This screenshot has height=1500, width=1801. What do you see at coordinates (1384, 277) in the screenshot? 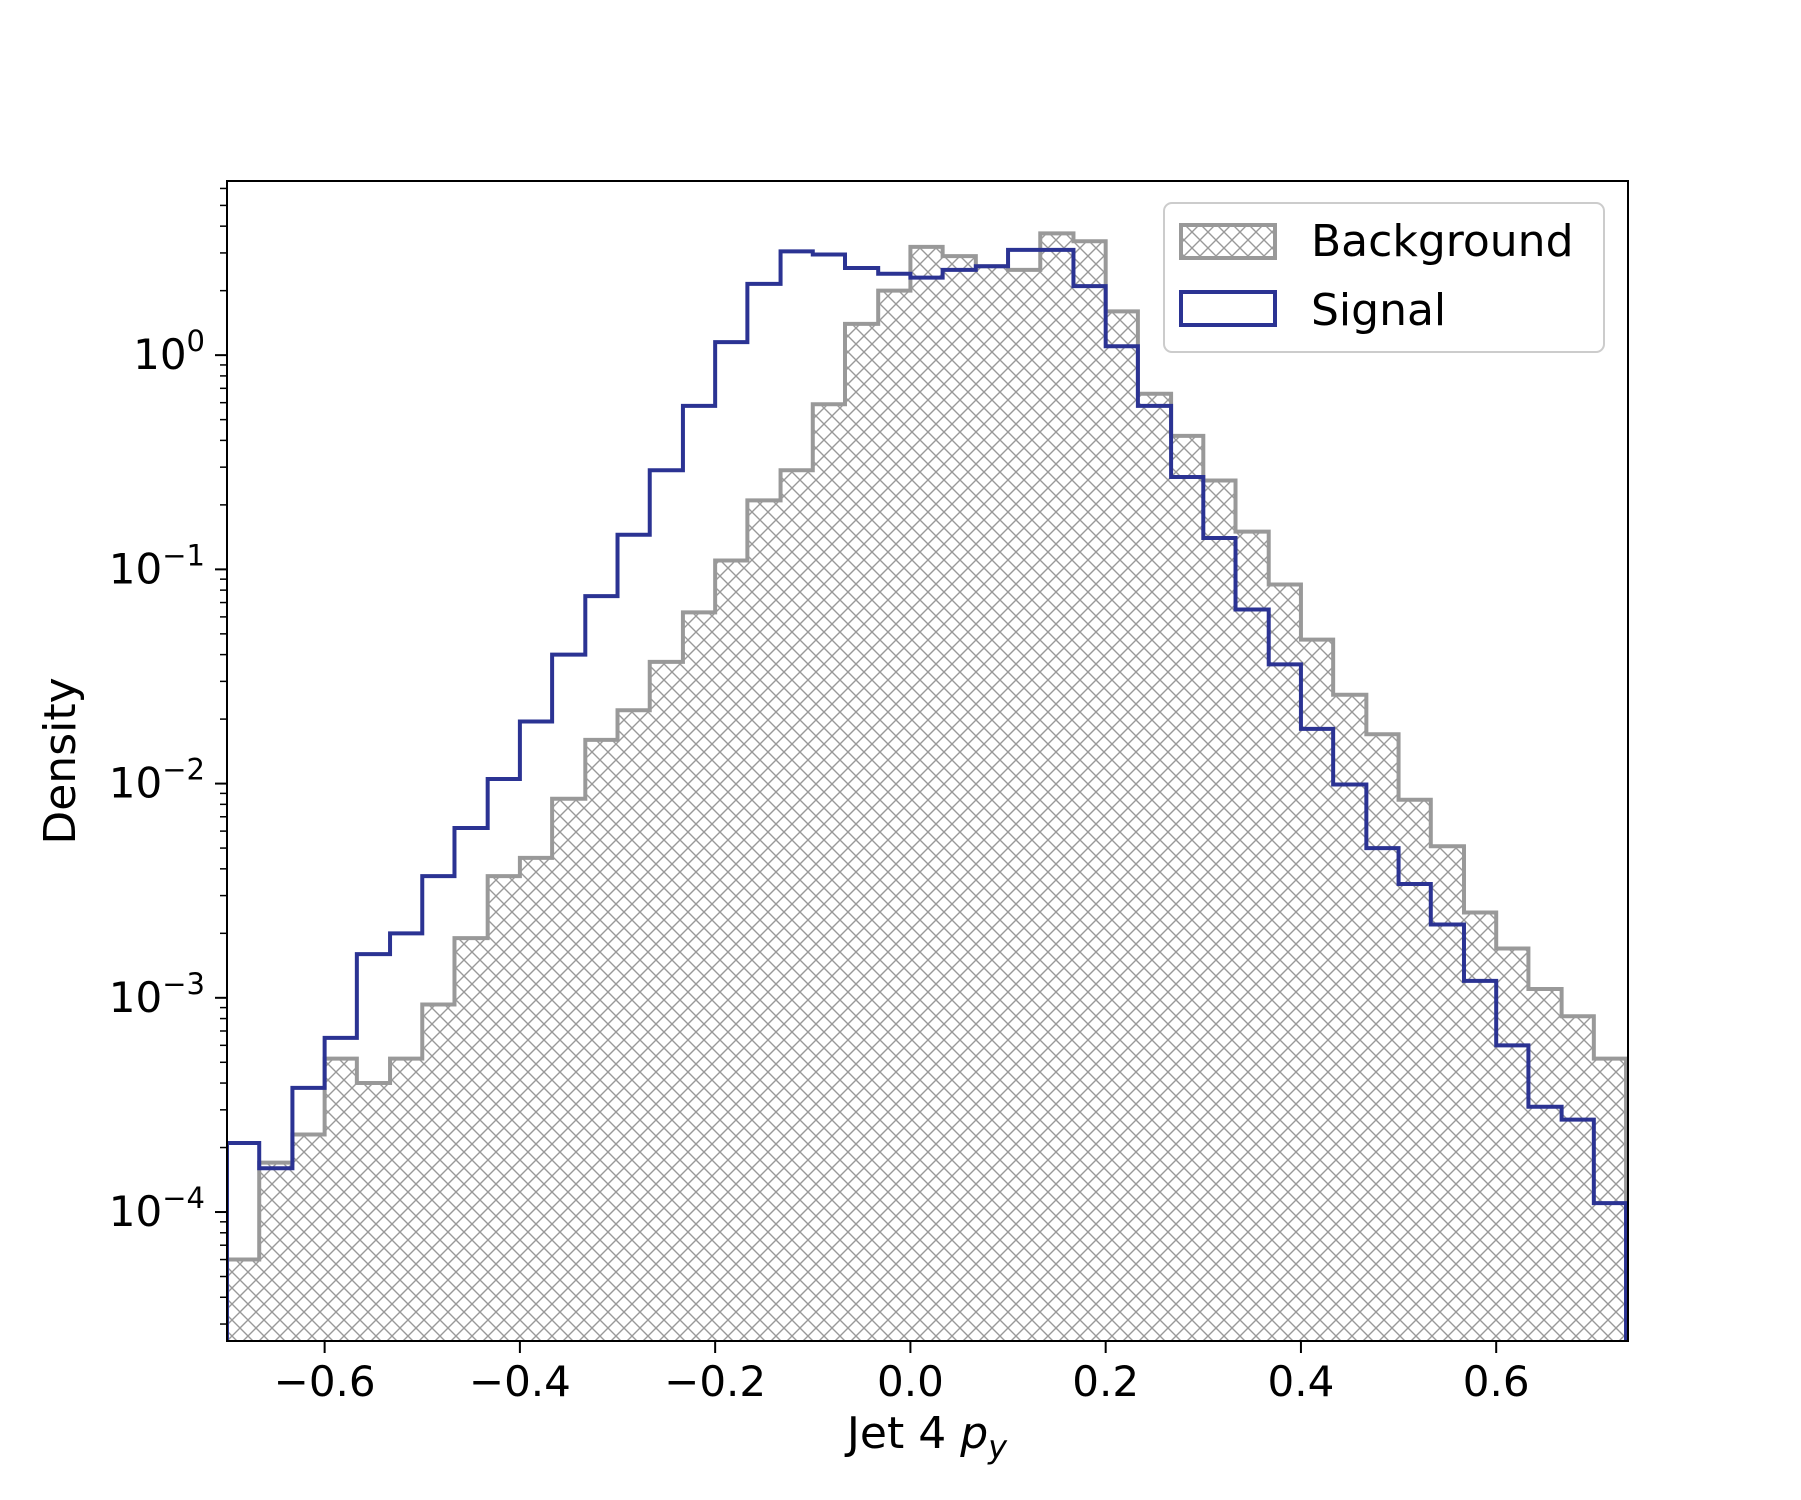
I see `legend: Background Signal` at bounding box center [1384, 277].